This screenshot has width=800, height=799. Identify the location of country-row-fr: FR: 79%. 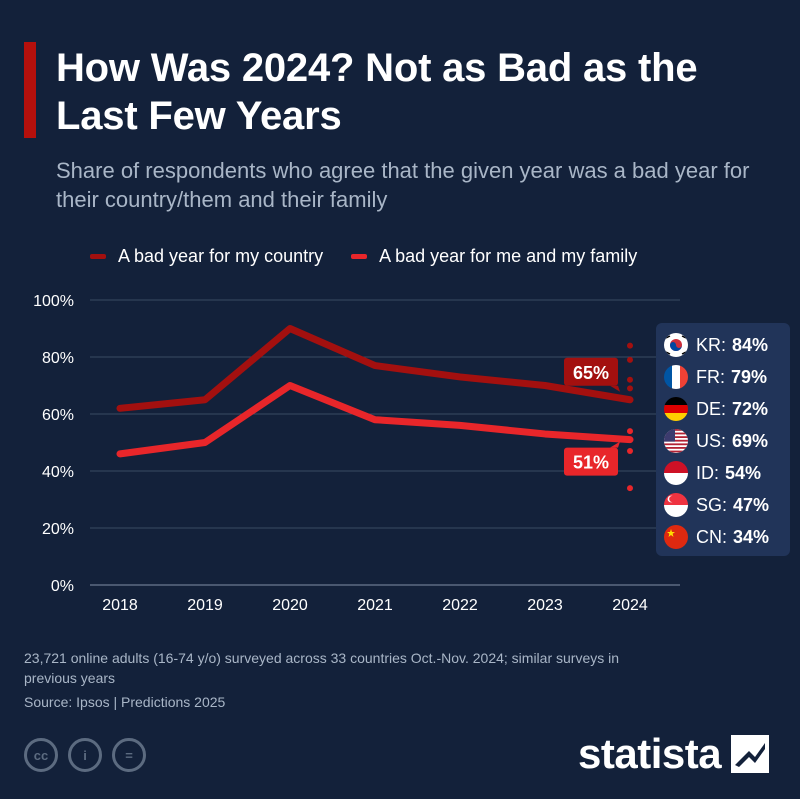
(723, 377).